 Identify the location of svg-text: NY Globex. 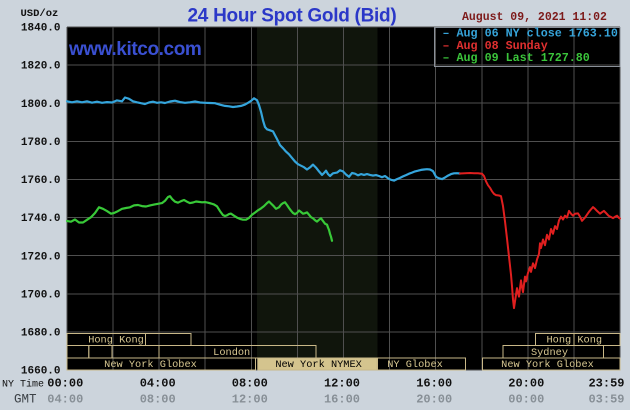
(415, 365).